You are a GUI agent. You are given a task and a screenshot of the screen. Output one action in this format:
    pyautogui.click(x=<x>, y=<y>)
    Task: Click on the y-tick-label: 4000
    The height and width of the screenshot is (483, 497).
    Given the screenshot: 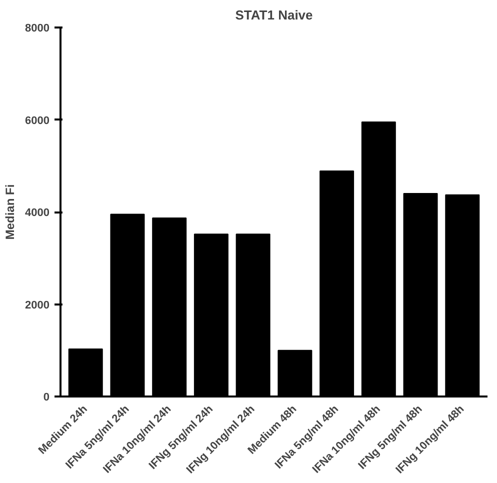 What is the action you would take?
    pyautogui.click(x=37, y=213)
    